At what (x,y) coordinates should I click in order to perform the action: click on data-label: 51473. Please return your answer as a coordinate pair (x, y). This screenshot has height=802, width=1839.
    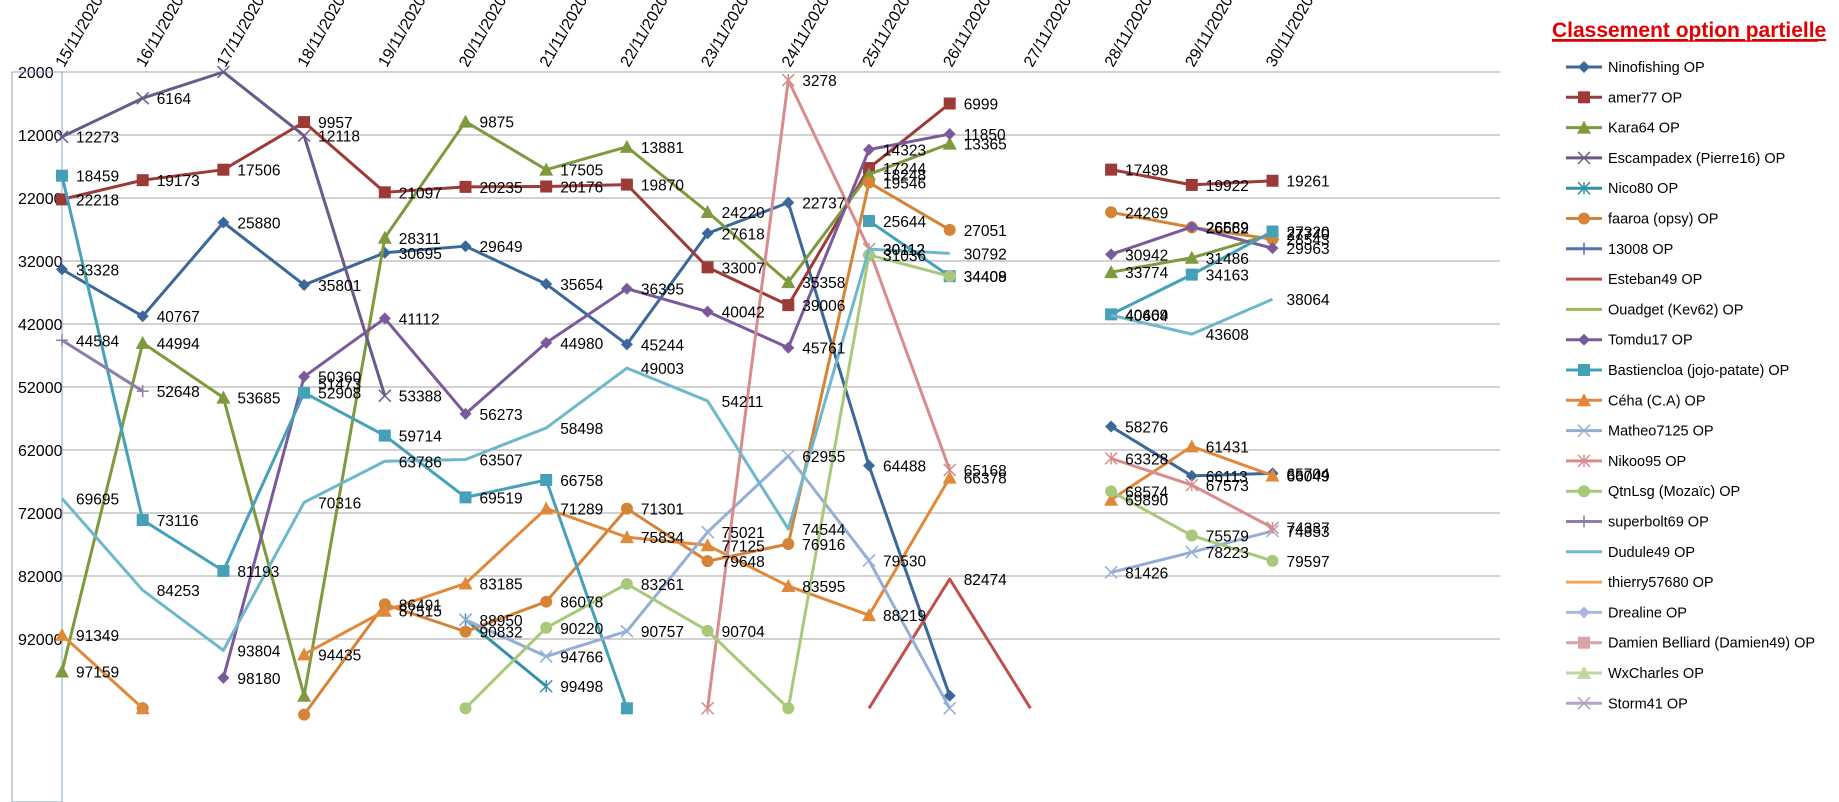
    Looking at the image, I should click on (339, 385).